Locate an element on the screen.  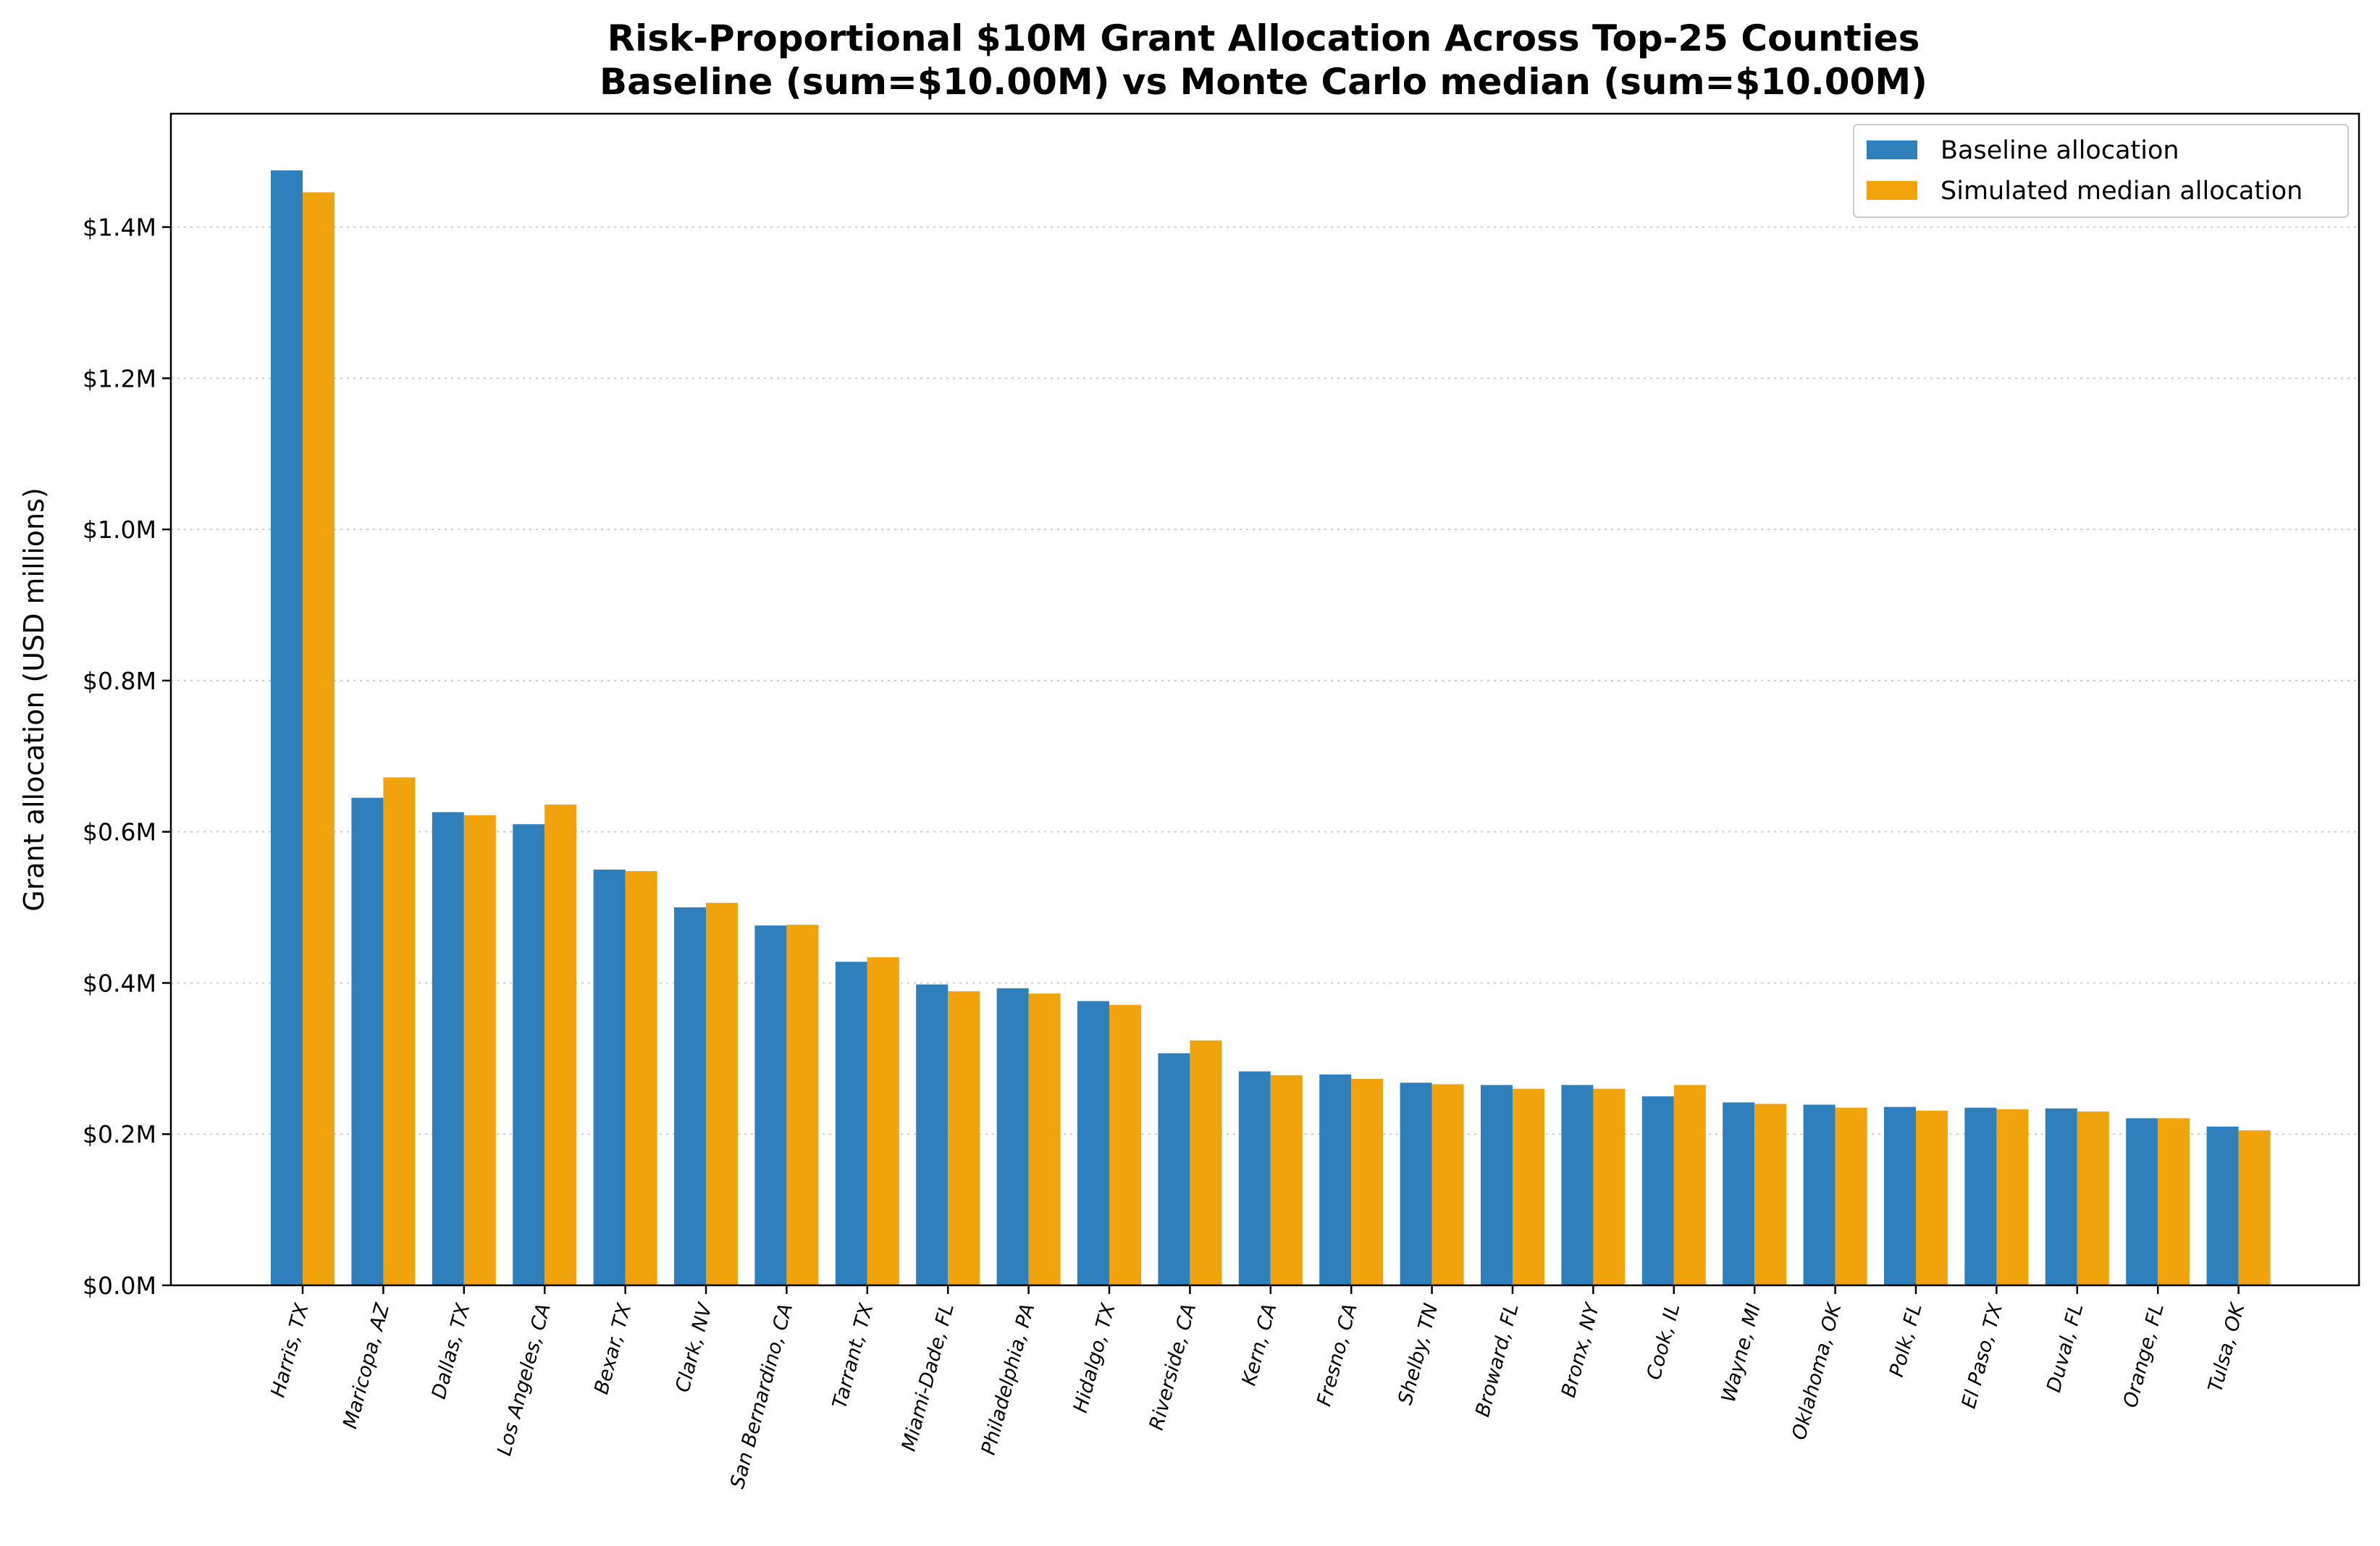
y-axis-title: Grant allocation (USD millions) is located at coordinates (34, 699).